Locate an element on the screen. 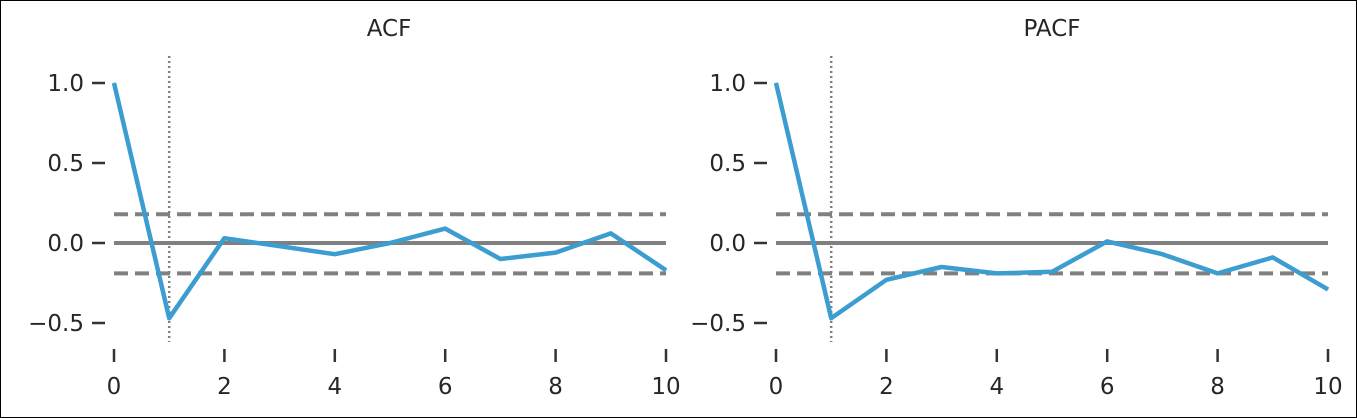 Image resolution: width=1357 pixels, height=418 pixels. acf-x-tick-label: 0 is located at coordinates (114, 387).